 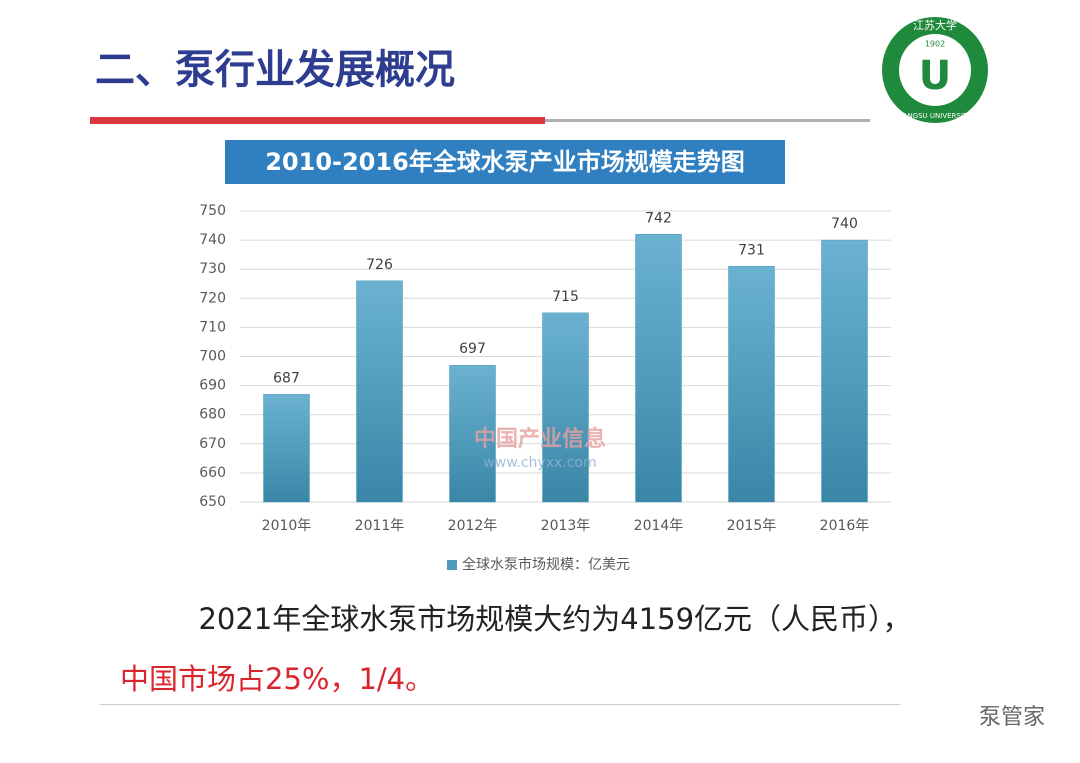 I want to click on header-rule-gray, so click(x=707, y=120).